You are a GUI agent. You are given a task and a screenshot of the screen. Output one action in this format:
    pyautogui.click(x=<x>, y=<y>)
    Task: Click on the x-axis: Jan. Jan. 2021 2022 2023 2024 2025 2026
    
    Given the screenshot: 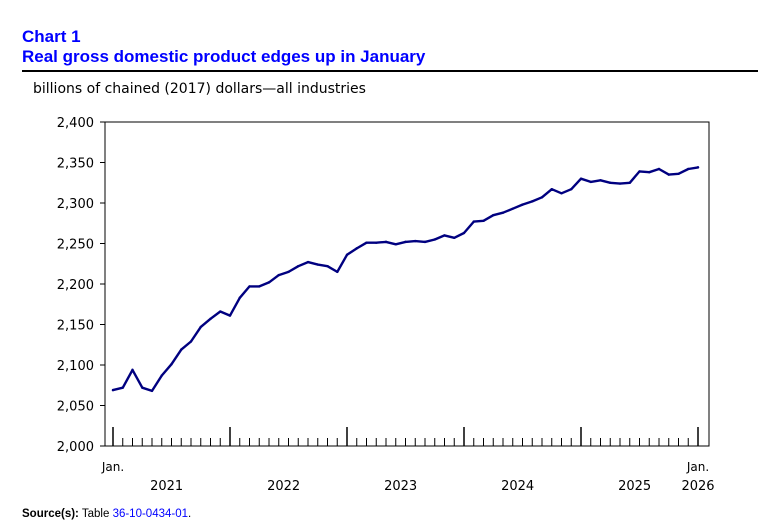 What is the action you would take?
    pyautogui.click(x=408, y=460)
    